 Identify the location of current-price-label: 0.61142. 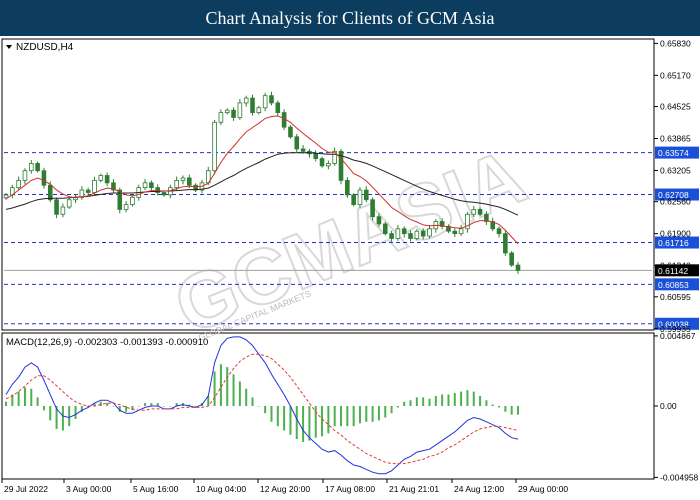
(673, 271).